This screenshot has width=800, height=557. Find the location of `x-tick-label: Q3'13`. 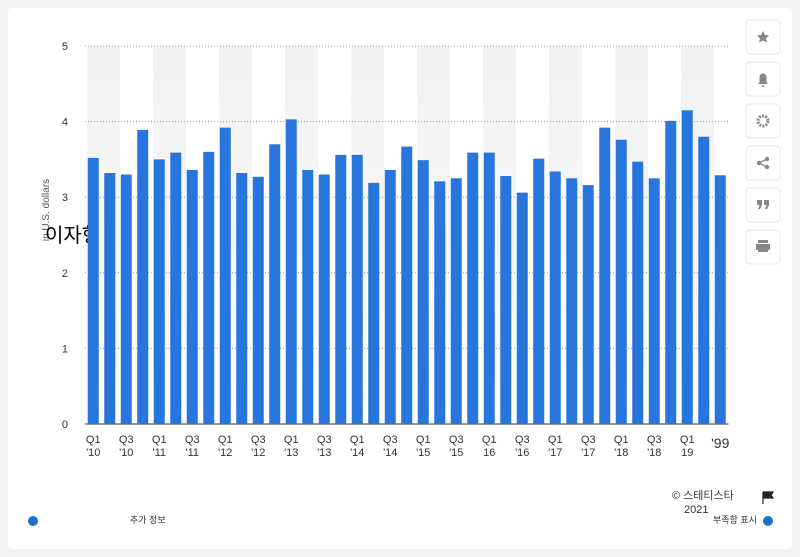

x-tick-label: Q3'13 is located at coordinates (324, 446).